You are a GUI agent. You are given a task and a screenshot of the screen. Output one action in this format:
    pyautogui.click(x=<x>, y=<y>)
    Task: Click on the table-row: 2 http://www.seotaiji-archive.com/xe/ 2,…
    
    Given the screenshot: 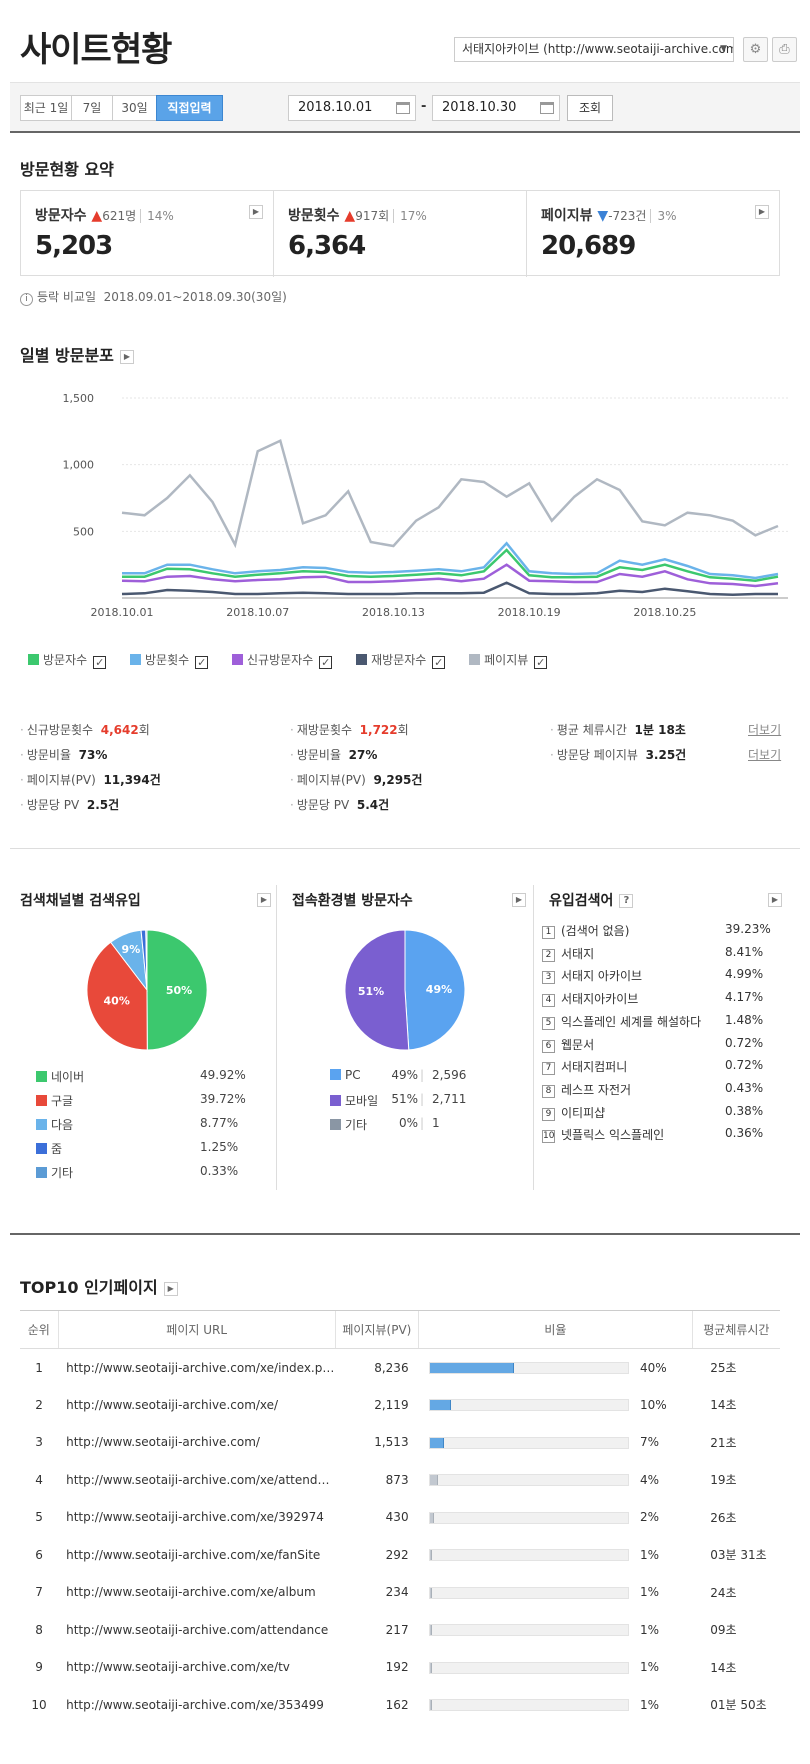 What is the action you would take?
    pyautogui.click(x=400, y=1405)
    